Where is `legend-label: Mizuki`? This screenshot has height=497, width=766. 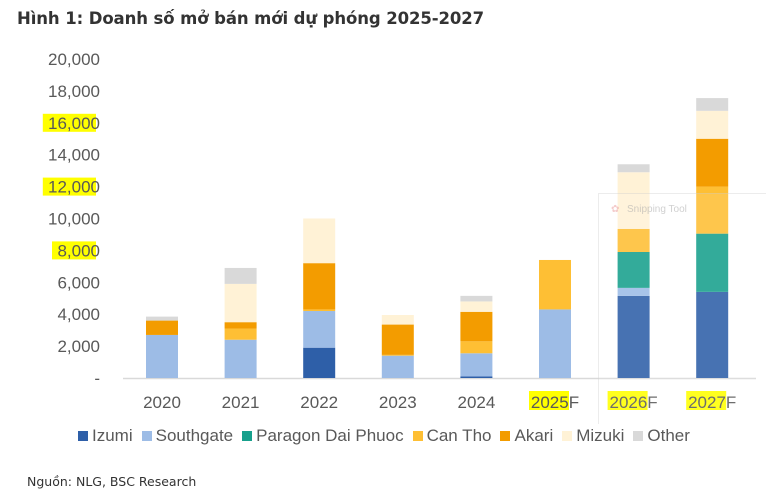 legend-label: Mizuki is located at coordinates (600, 435).